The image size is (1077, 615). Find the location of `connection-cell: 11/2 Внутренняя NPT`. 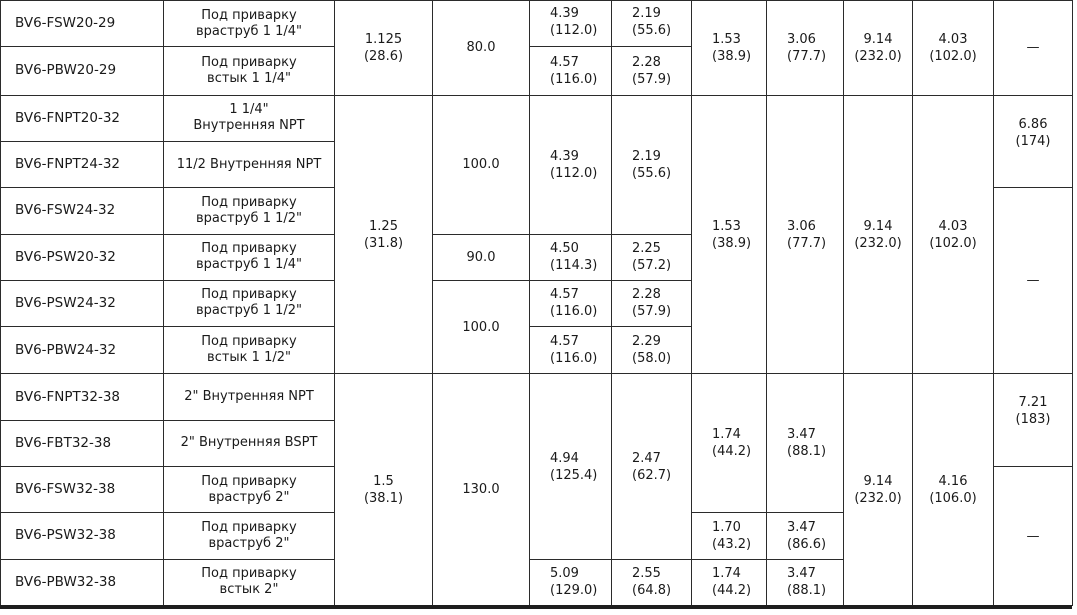

connection-cell: 11/2 Внутренняя NPT is located at coordinates (249, 164).